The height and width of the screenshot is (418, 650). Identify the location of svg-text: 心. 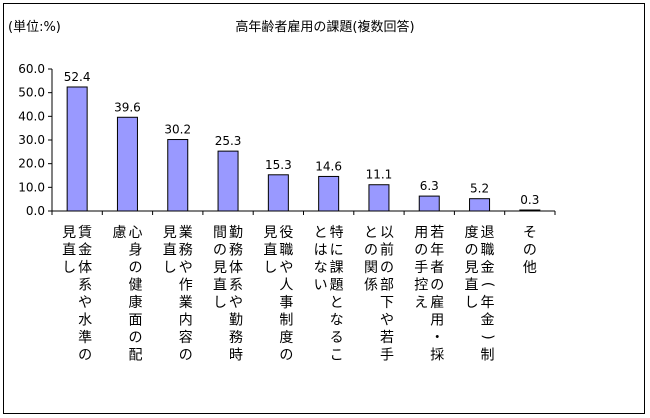
(135, 233).